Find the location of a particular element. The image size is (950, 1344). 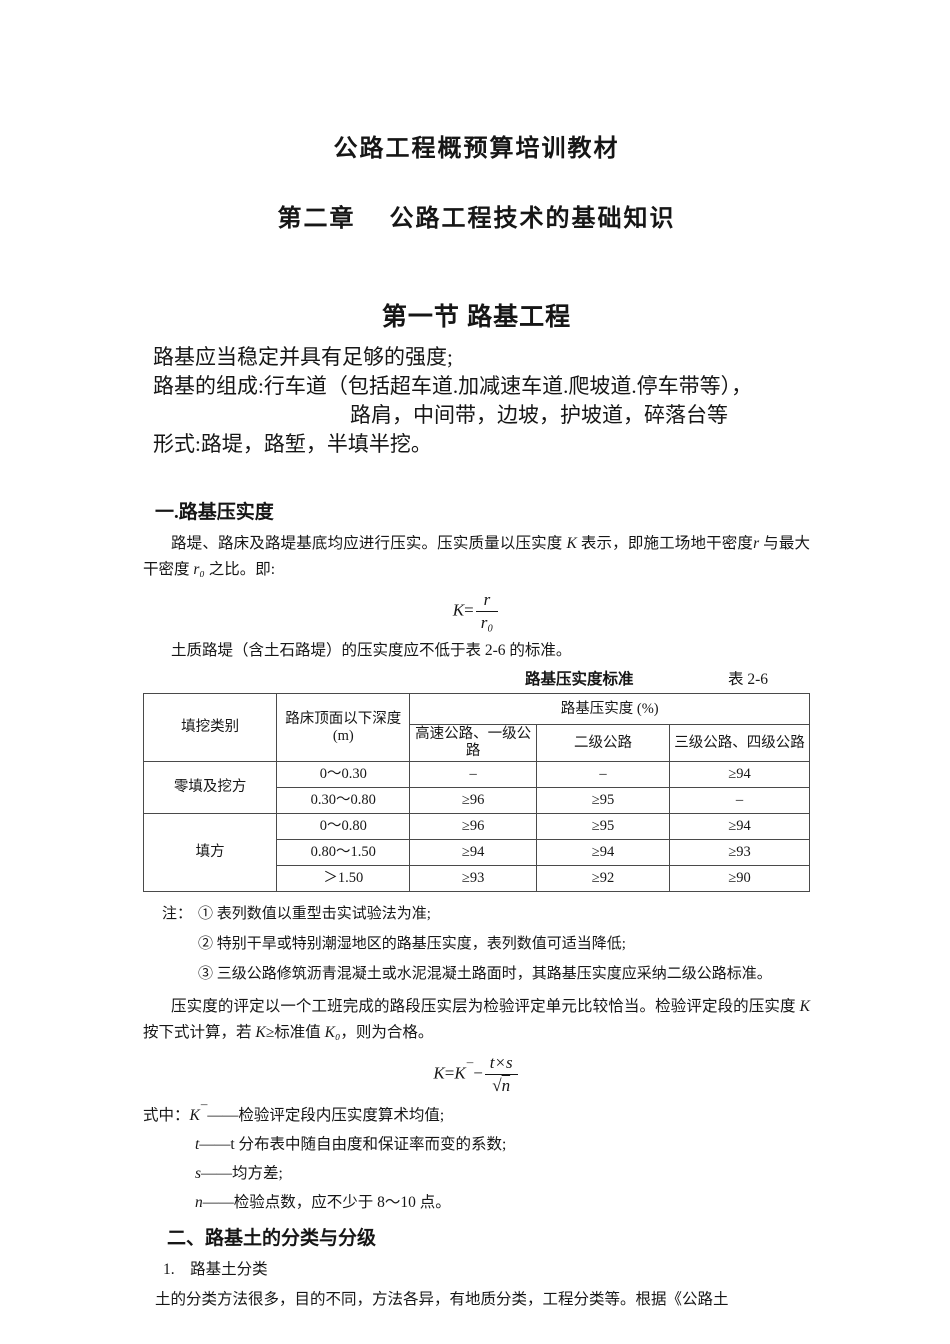

note-line-2: ② 特别干旱或特别潮湿地区的路基压实度，表列数值可适当降低; is located at coordinates (412, 944).